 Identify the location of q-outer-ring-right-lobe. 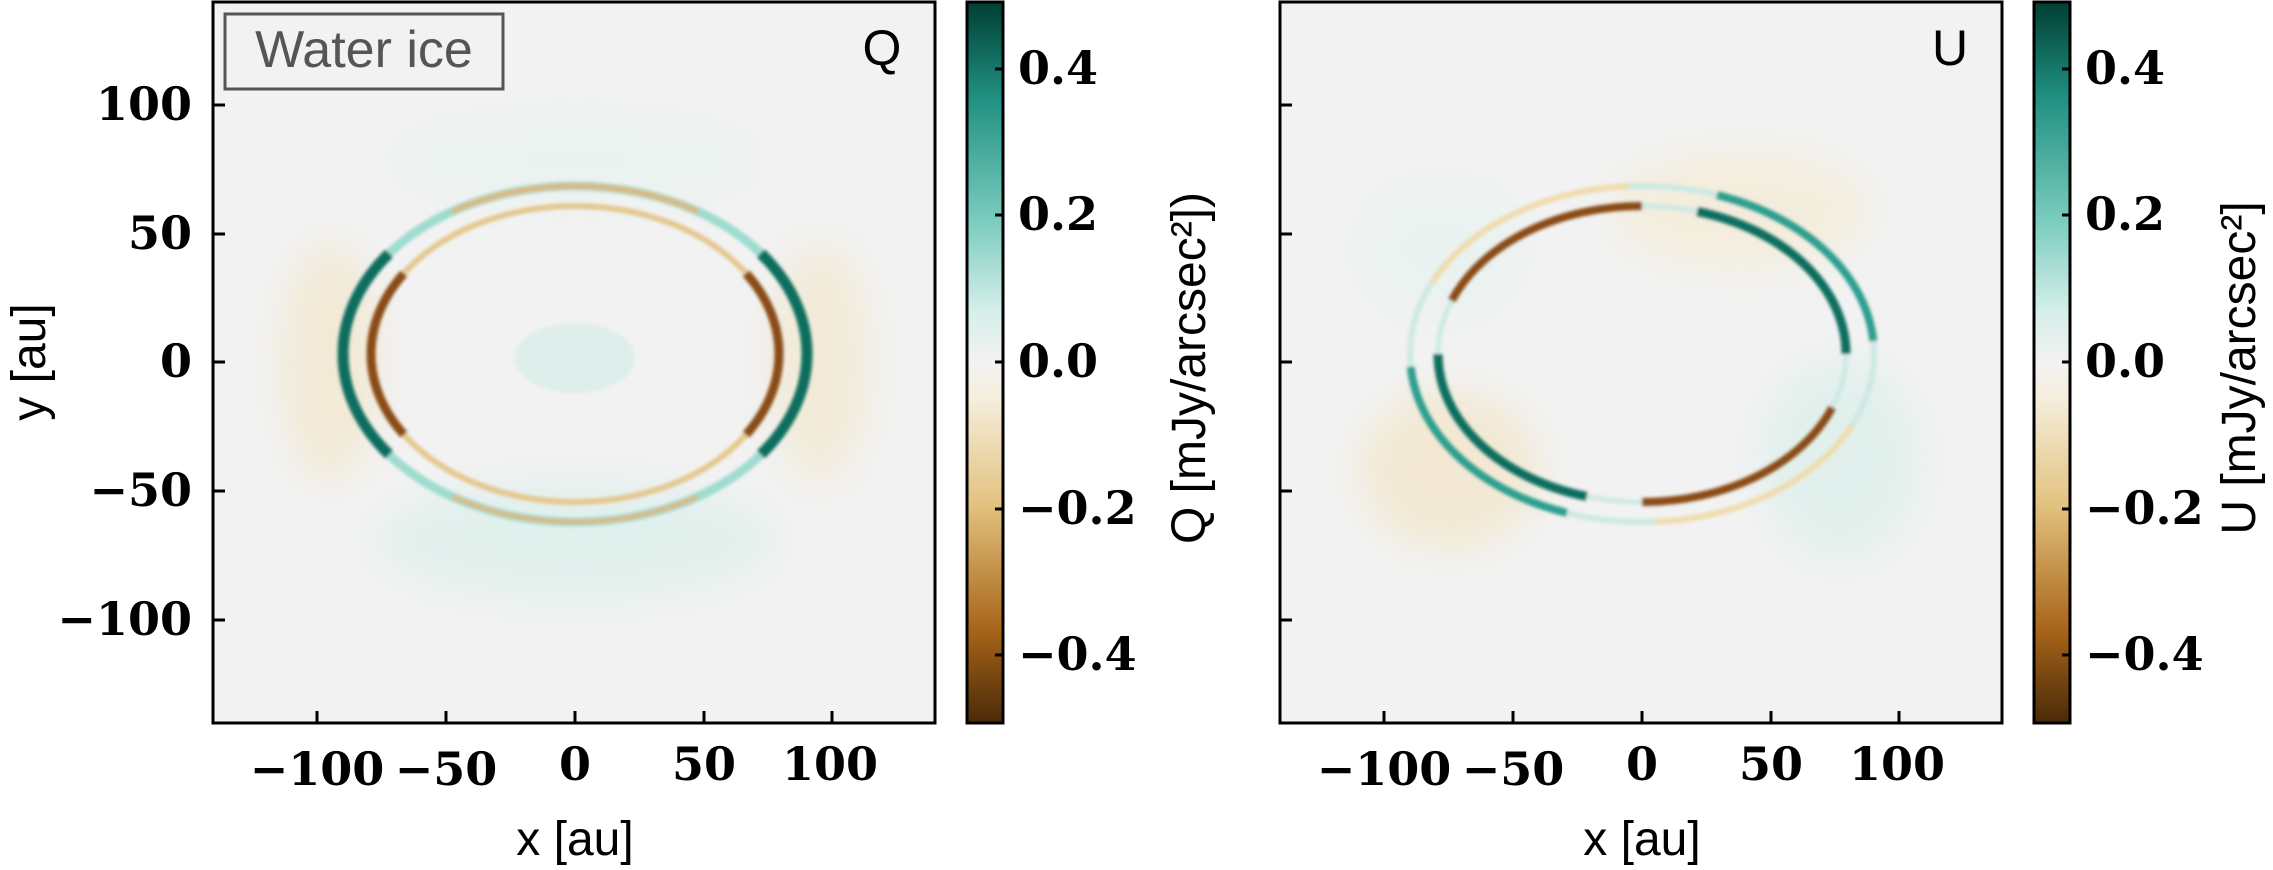
(575, 354).